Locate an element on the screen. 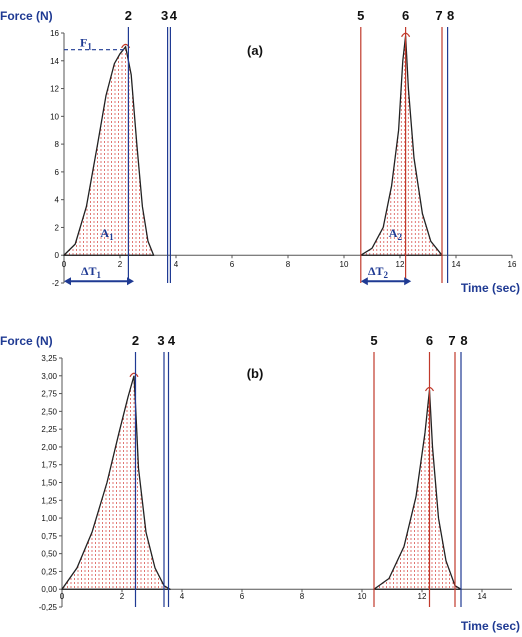 The height and width of the screenshot is (637, 522). y-tick-label: 0,00 is located at coordinates (49, 589).